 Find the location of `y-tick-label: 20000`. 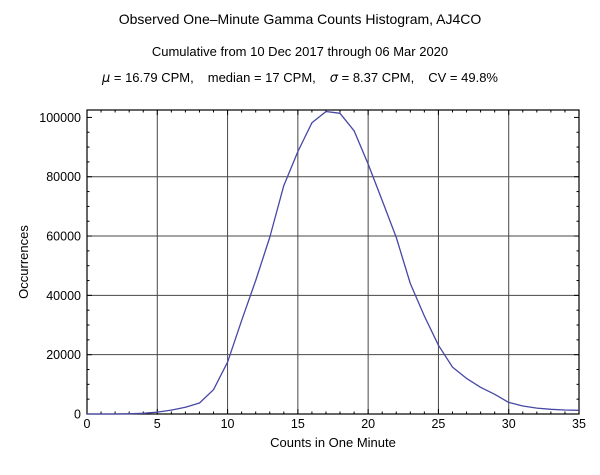

y-tick-label: 20000 is located at coordinates (63, 355).